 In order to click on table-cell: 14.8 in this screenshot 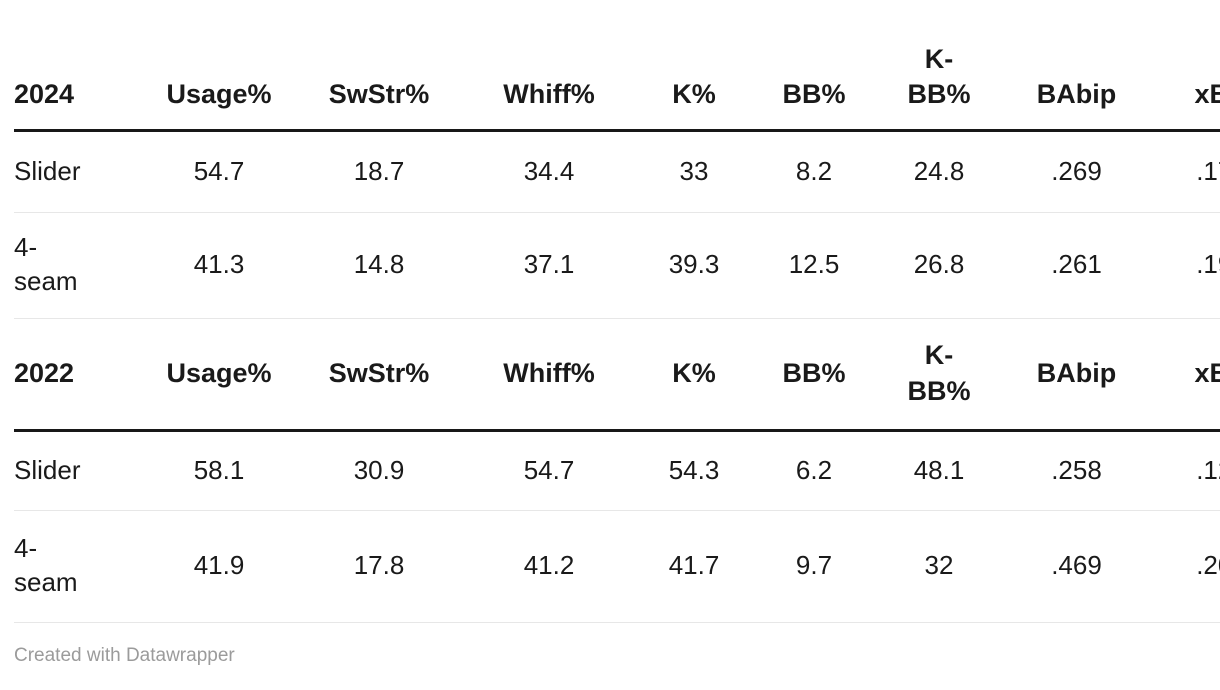, I will do `click(379, 265)`.